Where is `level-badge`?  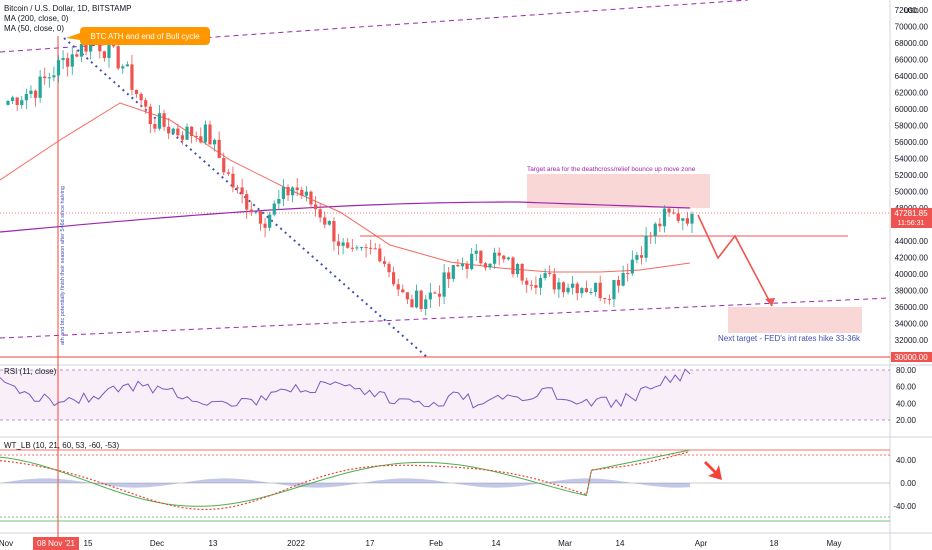
level-badge is located at coordinates (911, 357).